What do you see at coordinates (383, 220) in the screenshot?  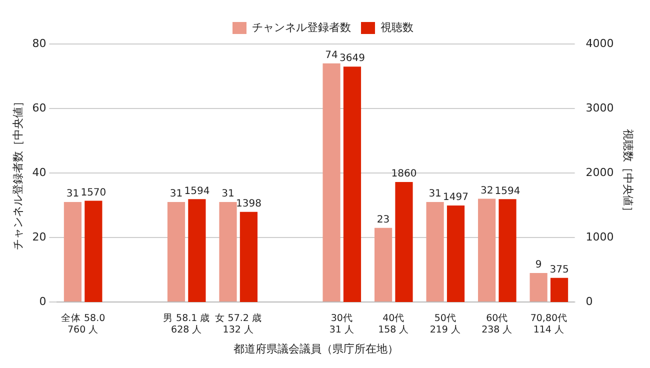 I see `data-label: 23` at bounding box center [383, 220].